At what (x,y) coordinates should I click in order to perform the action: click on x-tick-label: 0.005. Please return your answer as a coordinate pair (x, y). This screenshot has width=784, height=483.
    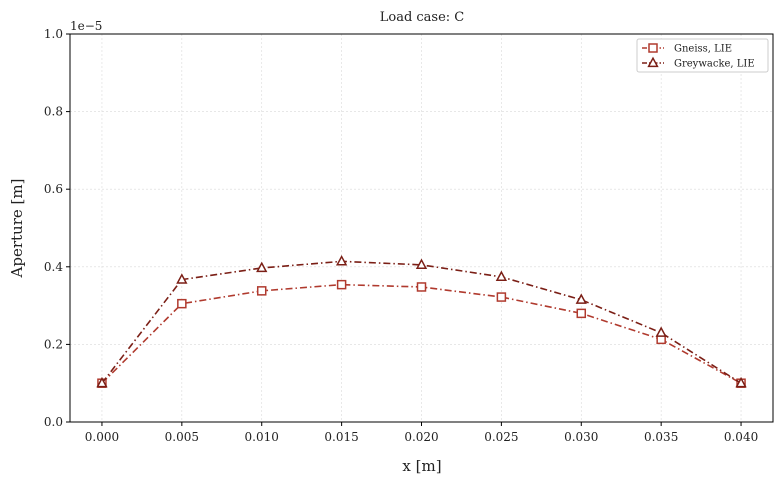
    Looking at the image, I should click on (182, 437).